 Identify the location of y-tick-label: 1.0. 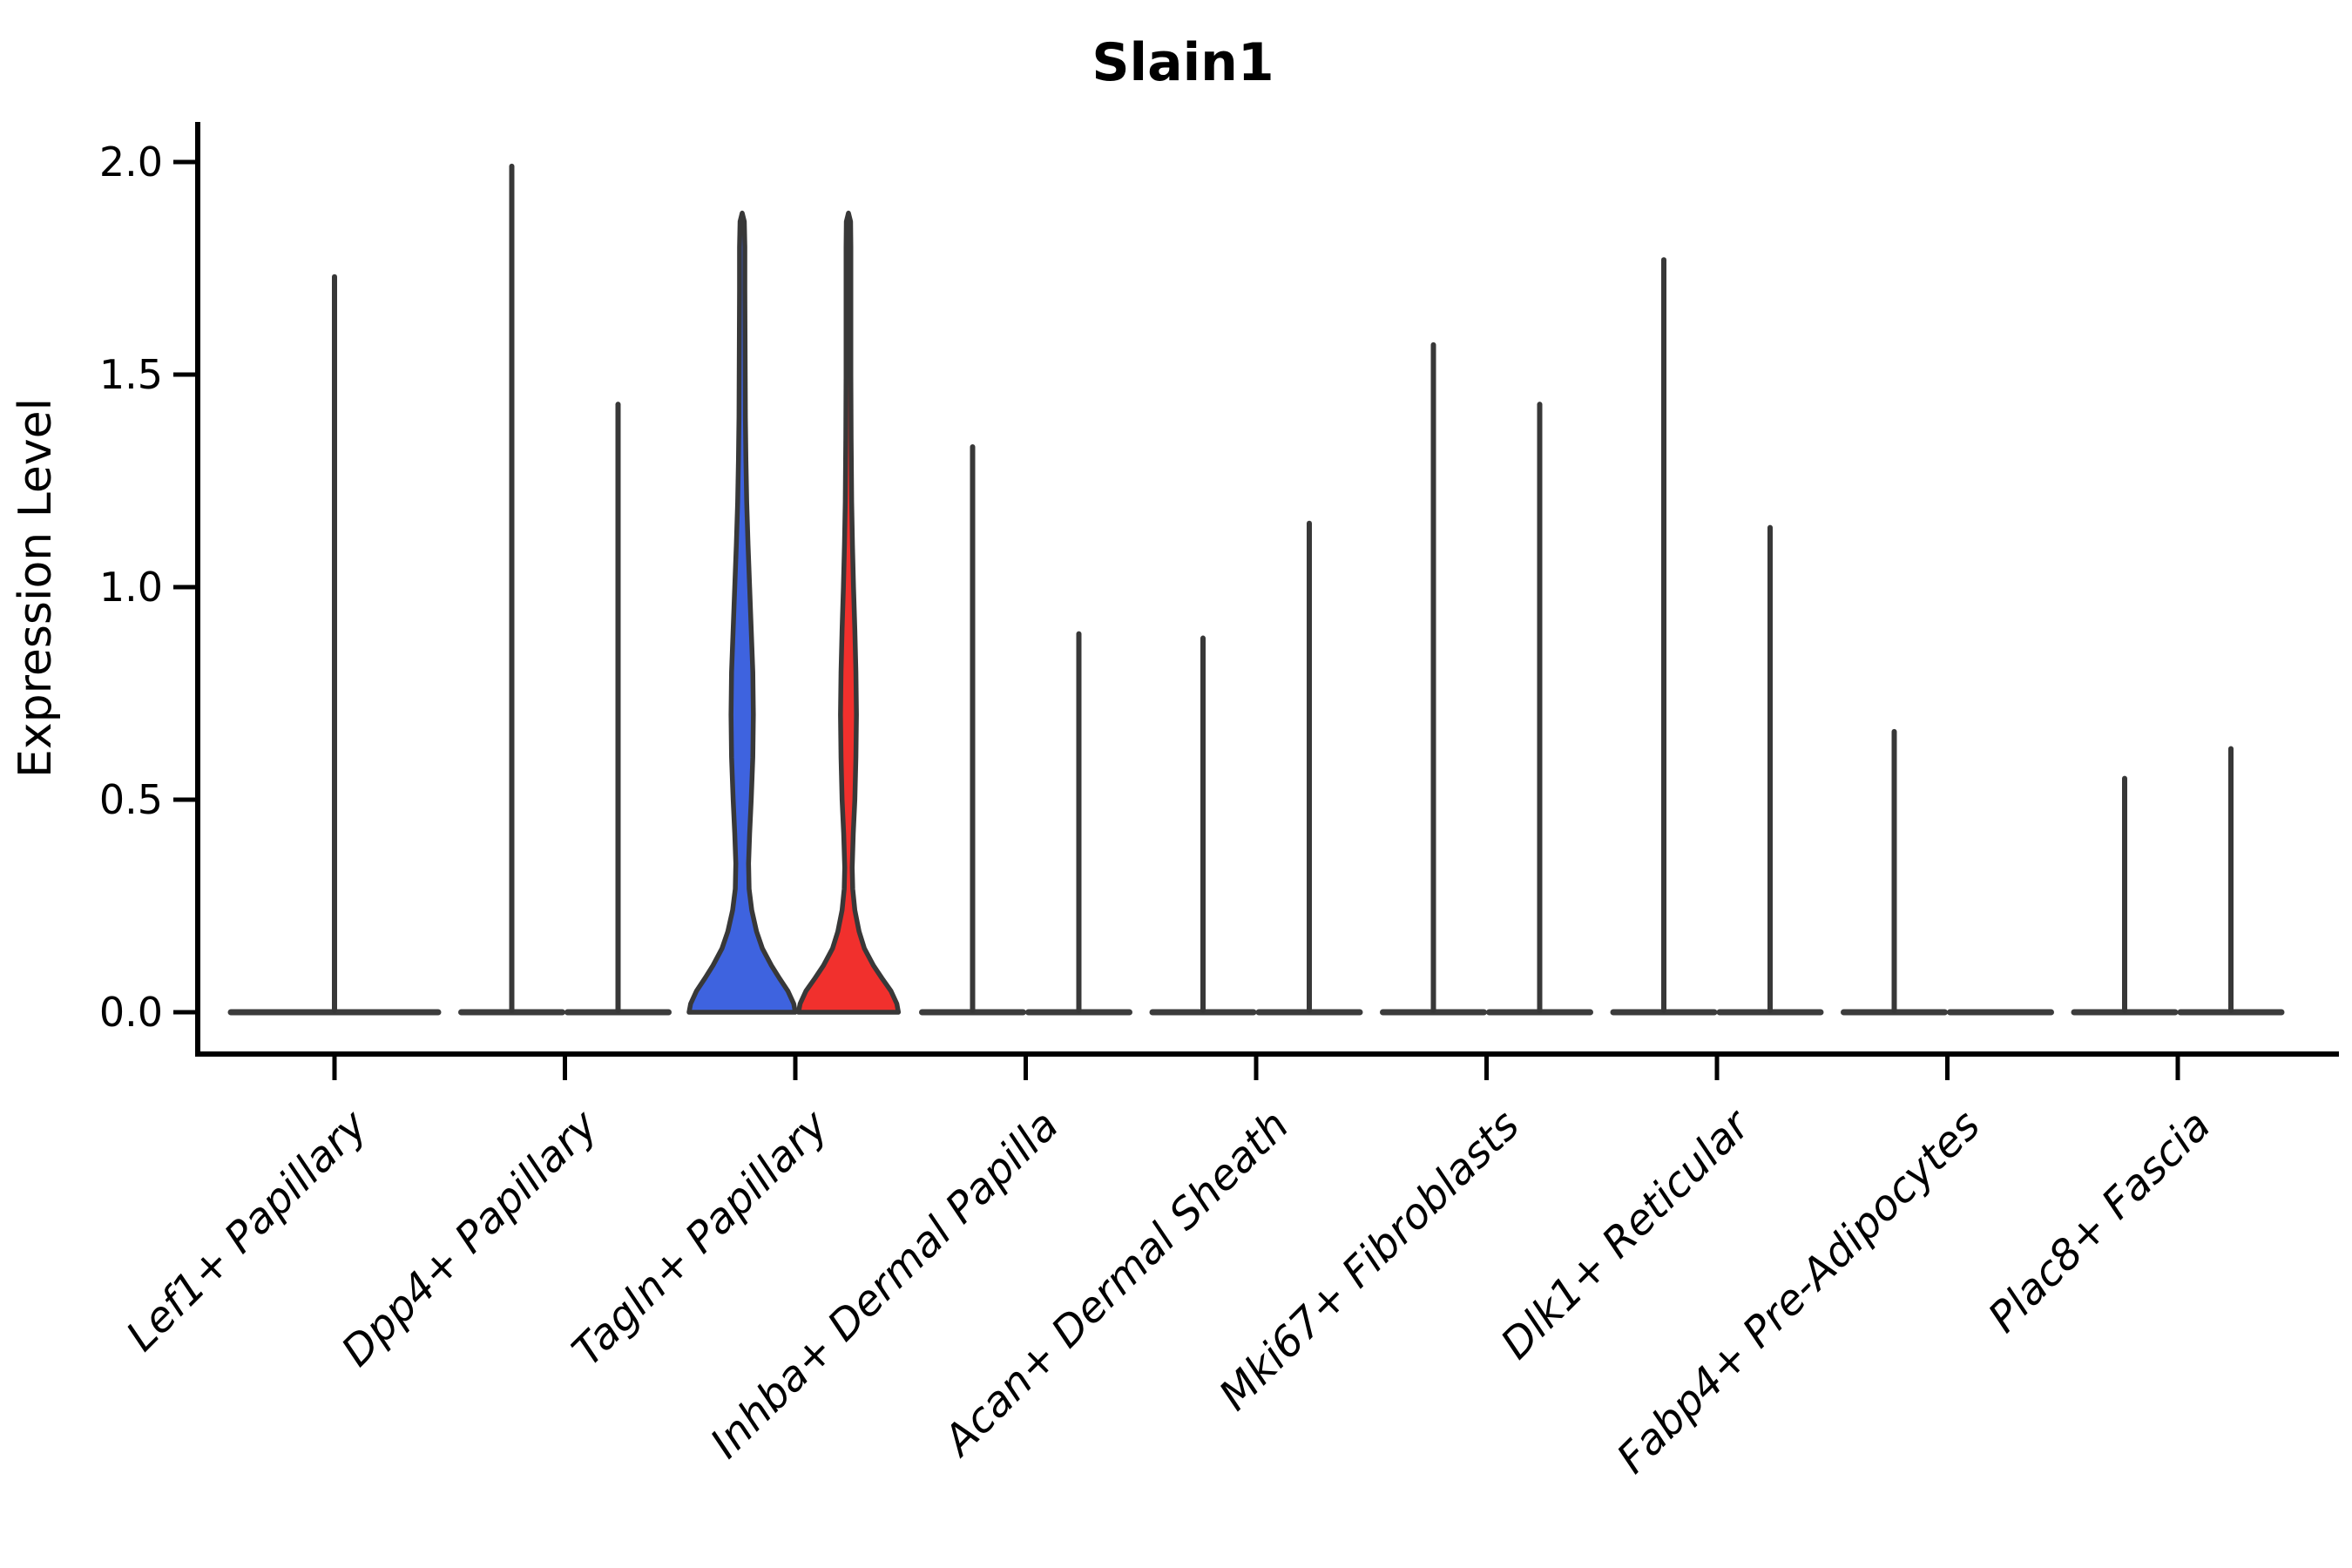
(131, 587).